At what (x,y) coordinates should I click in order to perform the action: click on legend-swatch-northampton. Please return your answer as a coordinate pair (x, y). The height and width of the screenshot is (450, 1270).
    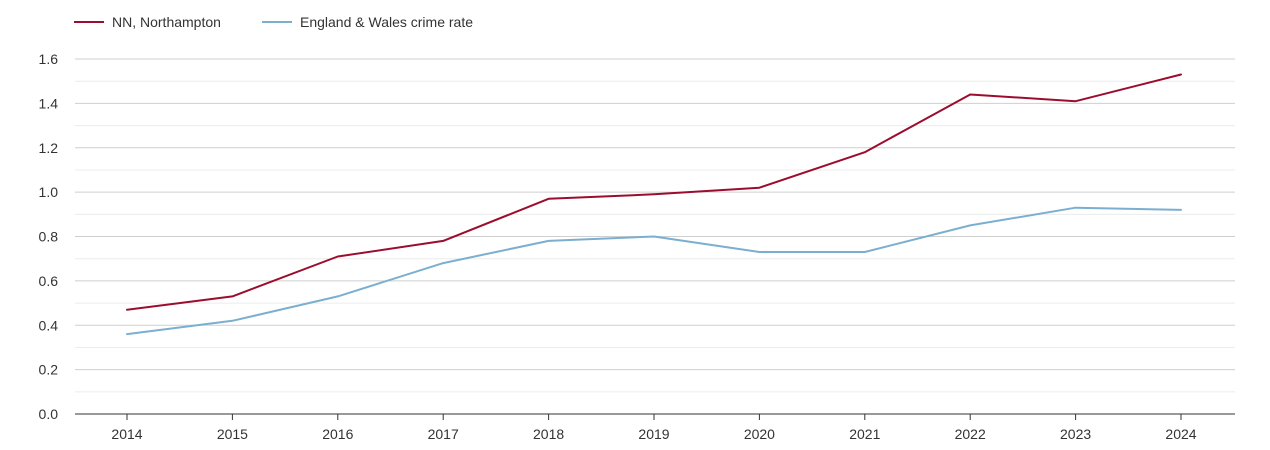
    Looking at the image, I should click on (89, 22).